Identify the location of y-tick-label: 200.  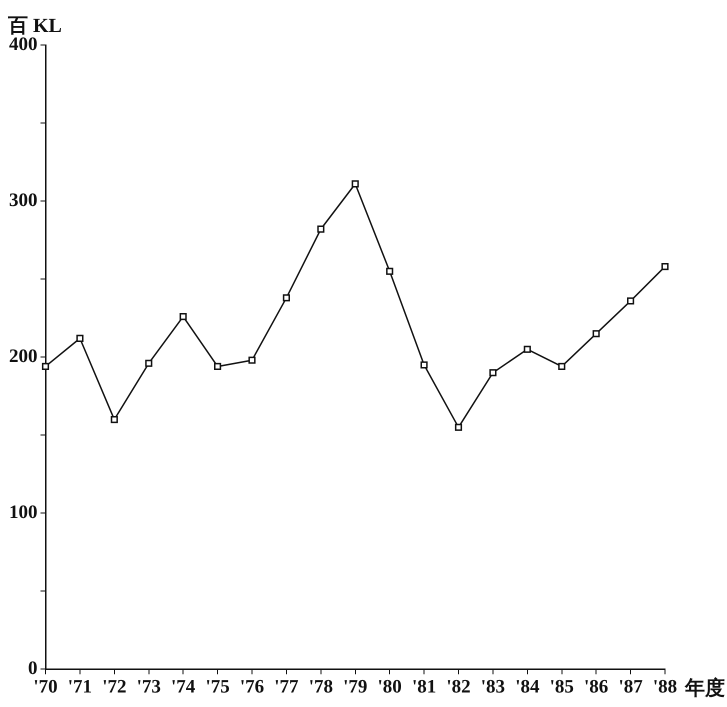
(23, 357).